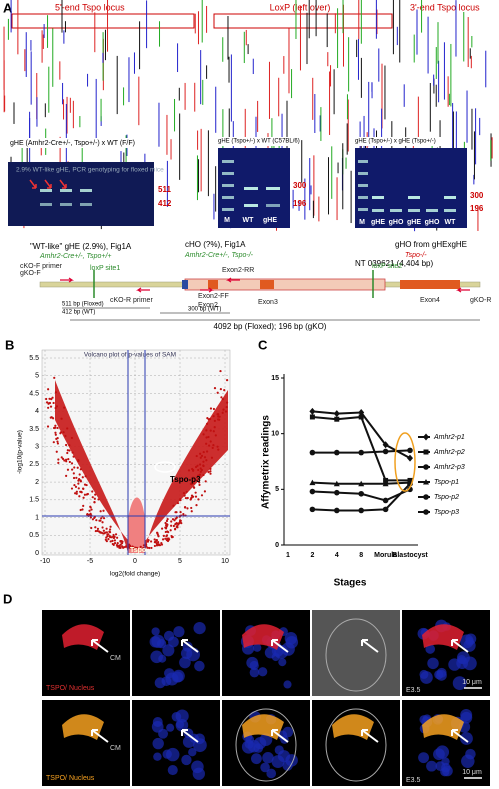 The image size is (499, 789). Describe the element at coordinates (165, 467) in the screenshot. I see `highlight` at that location.